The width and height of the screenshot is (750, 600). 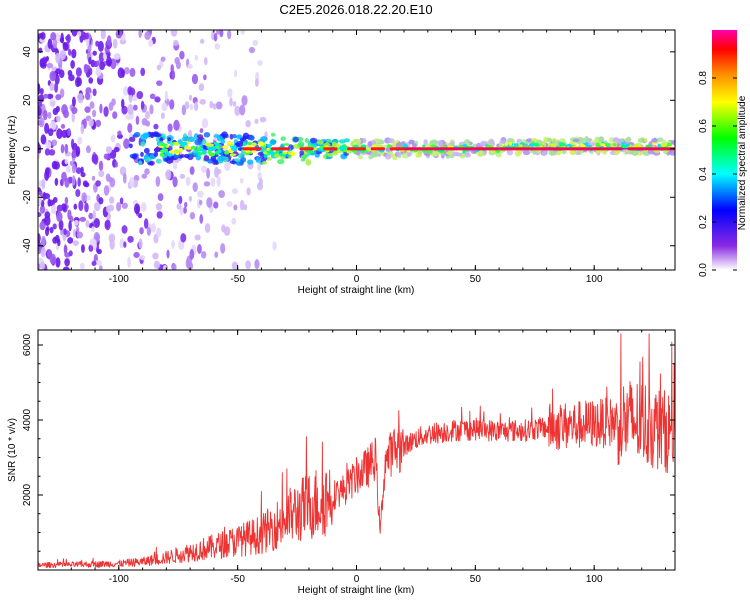 I want to click on x-tick-label: 50, so click(x=476, y=279).